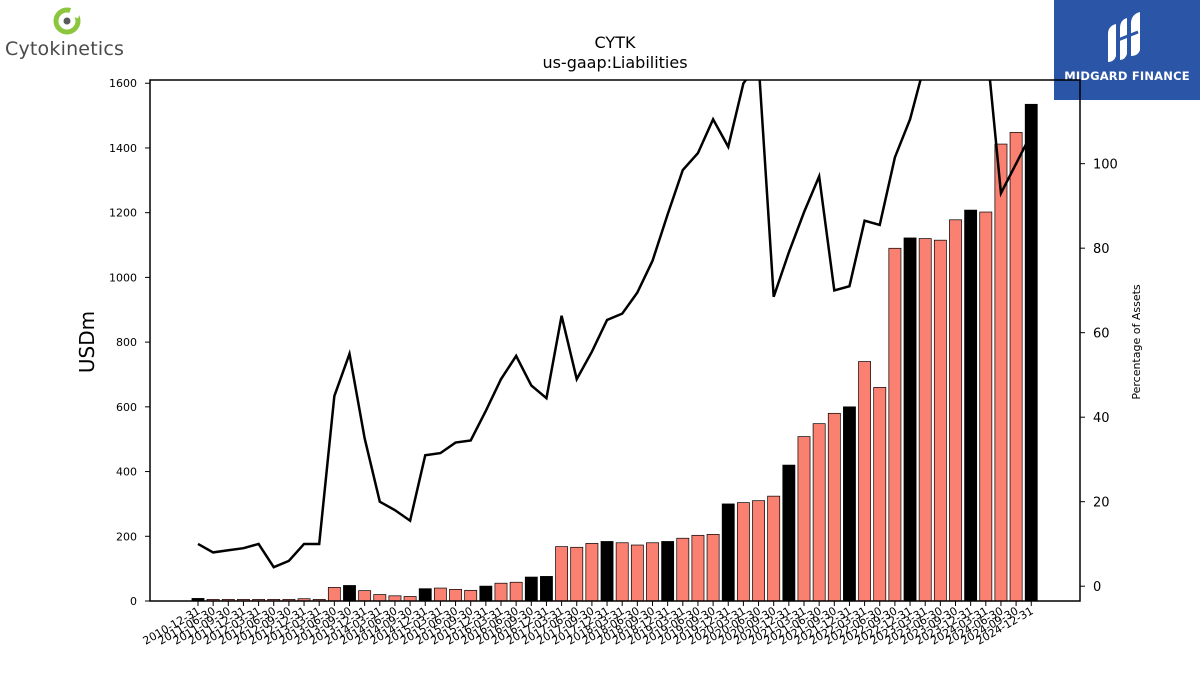 Image resolution: width=1200 pixels, height=675 pixels. I want to click on midgard-finance-logo-text: MIDGARD FINANCE, so click(1127, 76).